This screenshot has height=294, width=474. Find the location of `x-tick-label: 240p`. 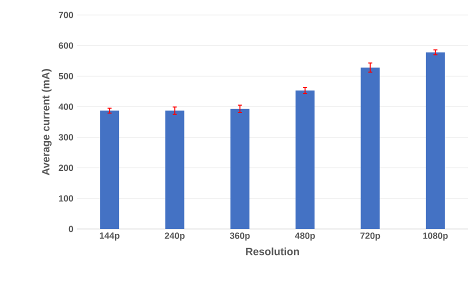

x-tick-label: 240p is located at coordinates (174, 236).